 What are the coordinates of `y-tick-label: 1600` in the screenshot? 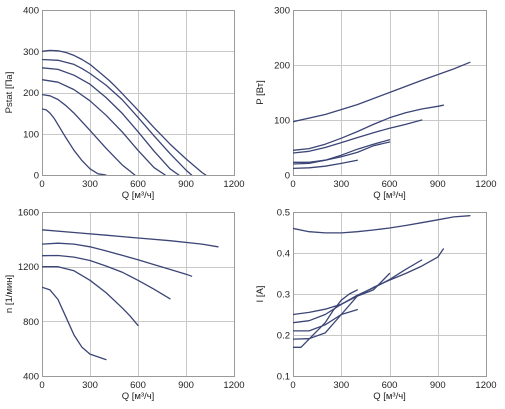 It's located at (28, 213).